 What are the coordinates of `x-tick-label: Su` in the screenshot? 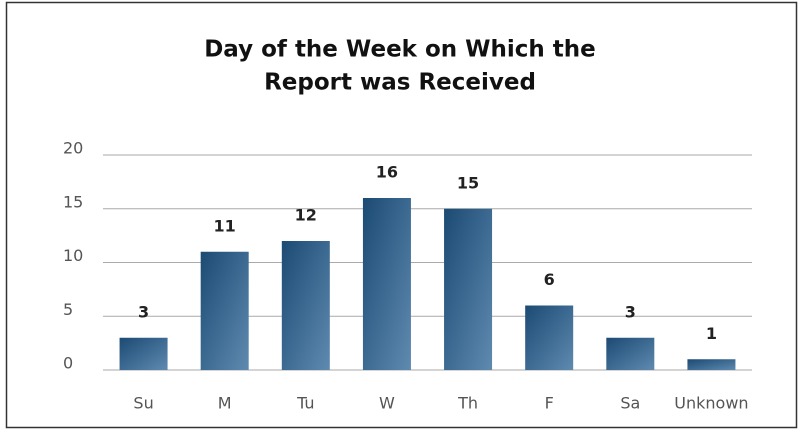 It's located at (143, 403).